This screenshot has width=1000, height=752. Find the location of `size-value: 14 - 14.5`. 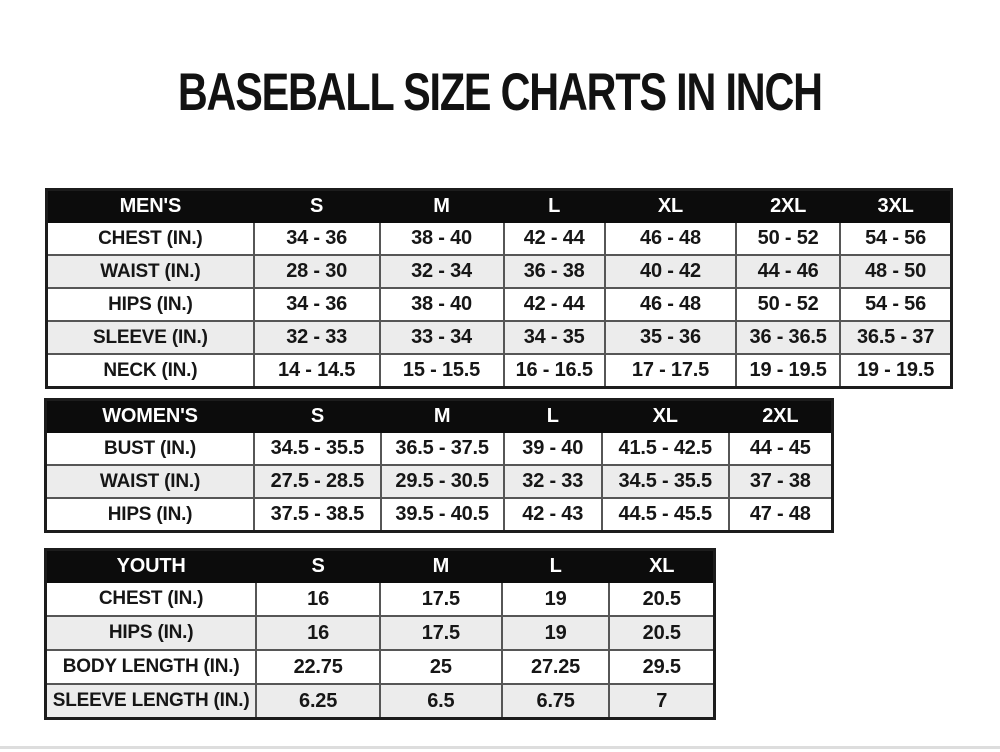

size-value: 14 - 14.5 is located at coordinates (316, 371).